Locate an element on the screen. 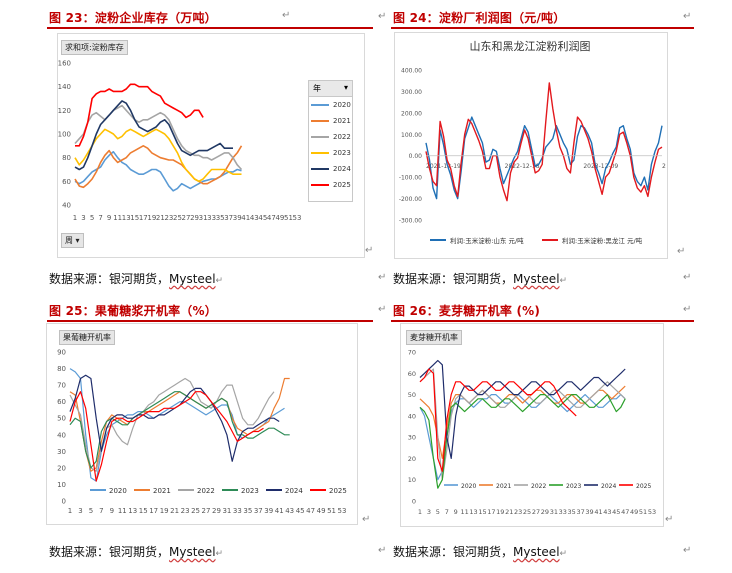 This screenshot has height=573, width=732. x-tick-label: 41 is located at coordinates (245, 218).